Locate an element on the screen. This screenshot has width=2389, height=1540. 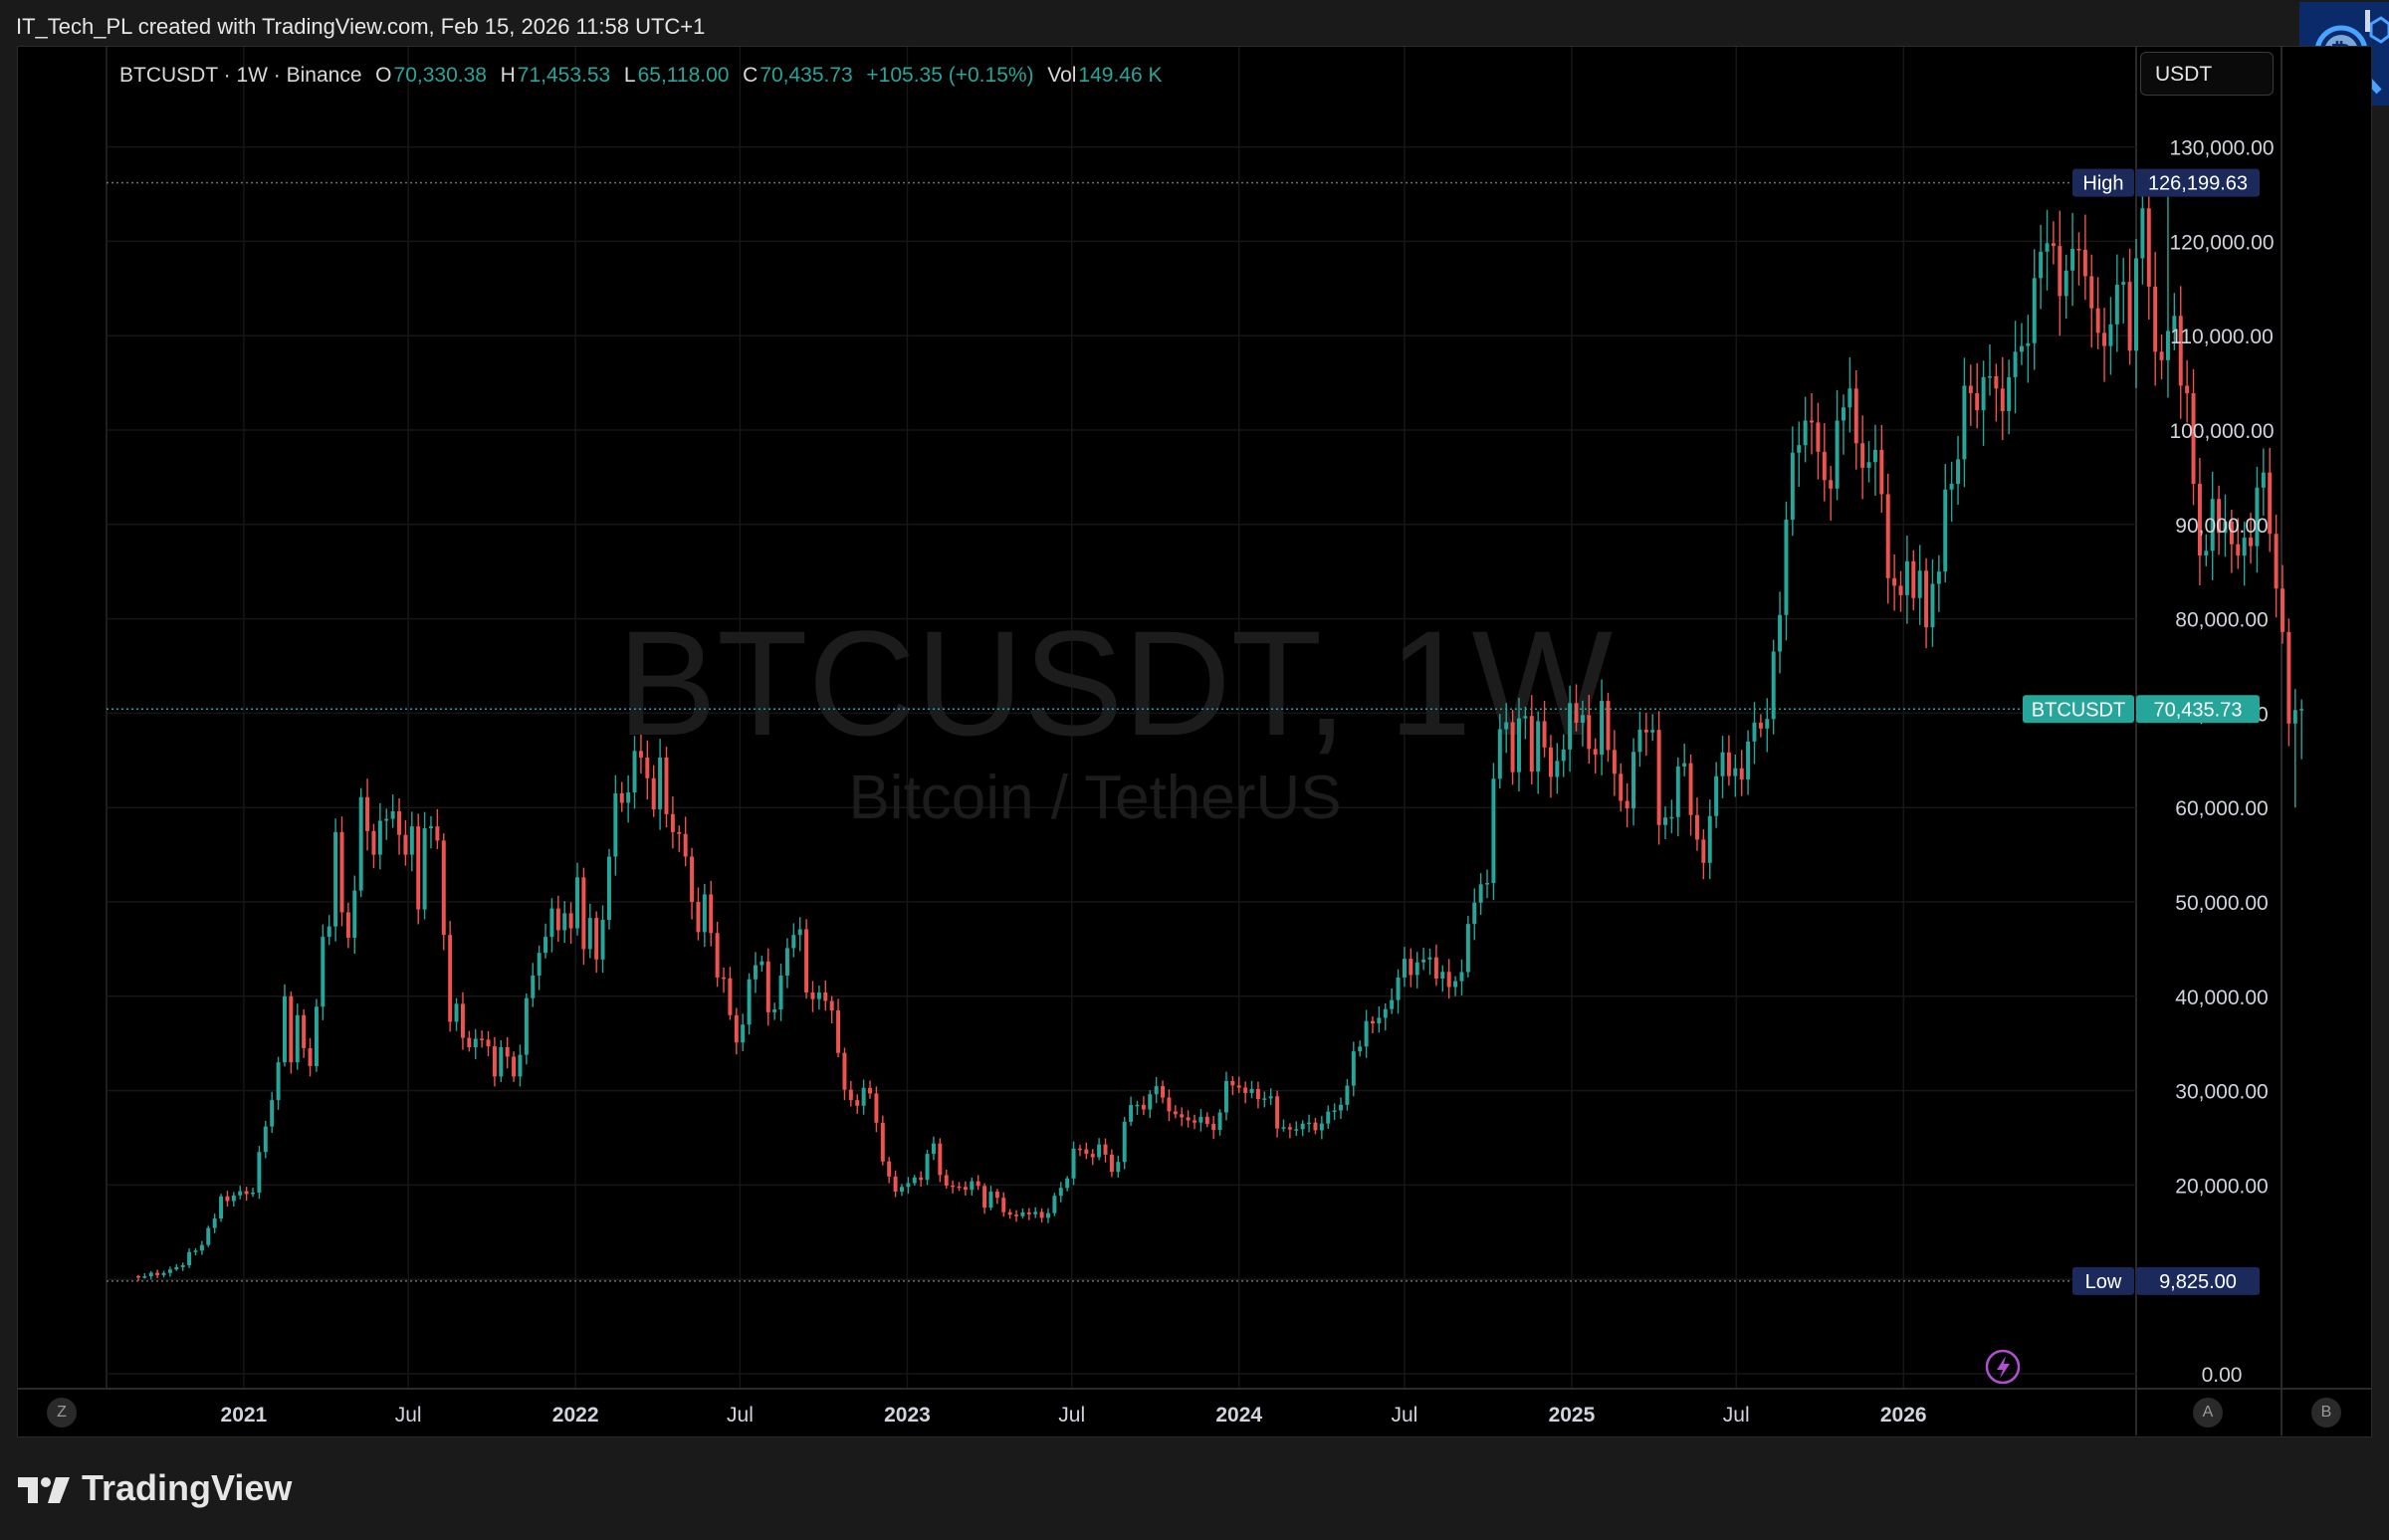
log-scale-button: B is located at coordinates (2326, 1413).